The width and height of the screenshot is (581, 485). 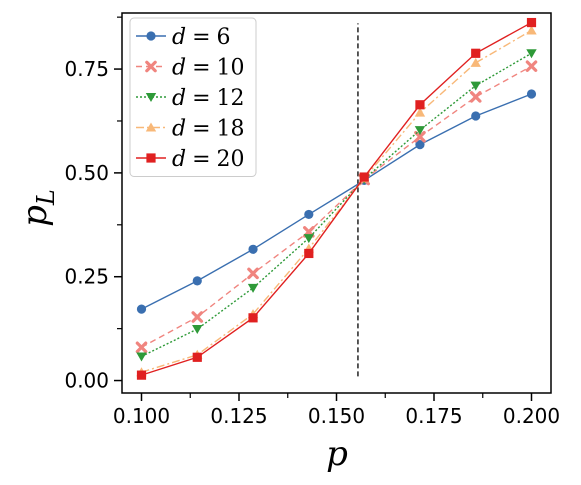 I want to click on legend-label: d = 20, so click(x=208, y=159).